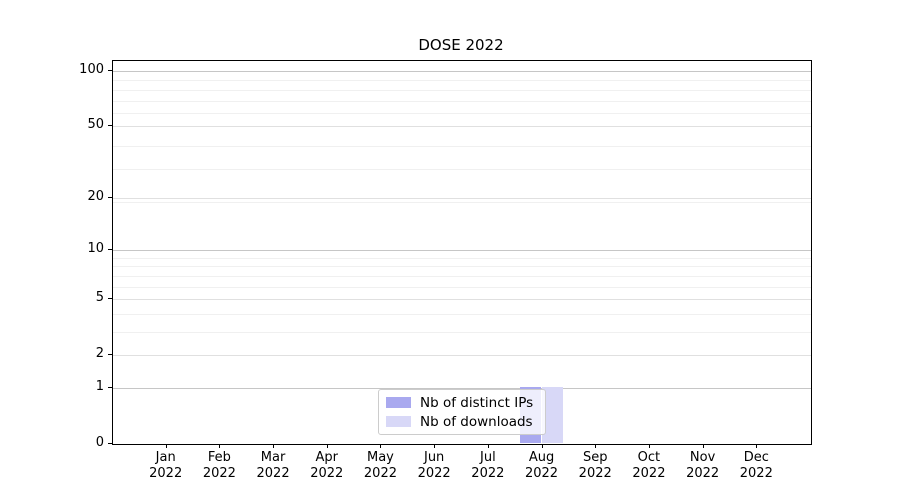 This screenshot has width=900, height=500. Describe the element at coordinates (434, 457) in the screenshot. I see `x-tick-month: Jun` at that location.